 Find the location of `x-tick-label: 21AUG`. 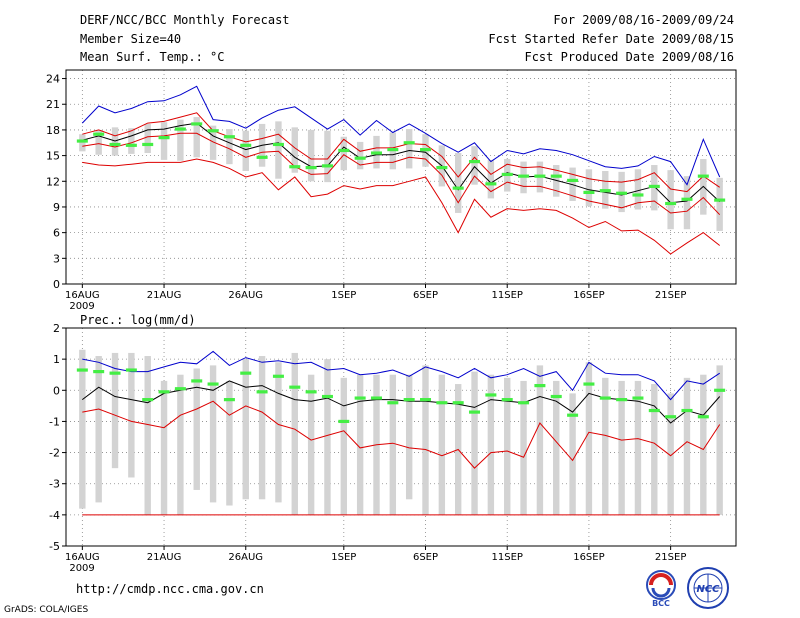

x-tick-label: 21AUG is located at coordinates (164, 295).